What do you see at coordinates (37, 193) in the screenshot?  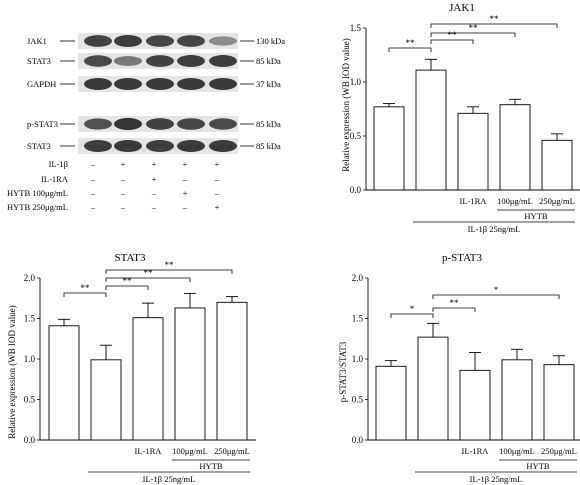 I see `treatment-label: HYTB 100μg/mL` at bounding box center [37, 193].